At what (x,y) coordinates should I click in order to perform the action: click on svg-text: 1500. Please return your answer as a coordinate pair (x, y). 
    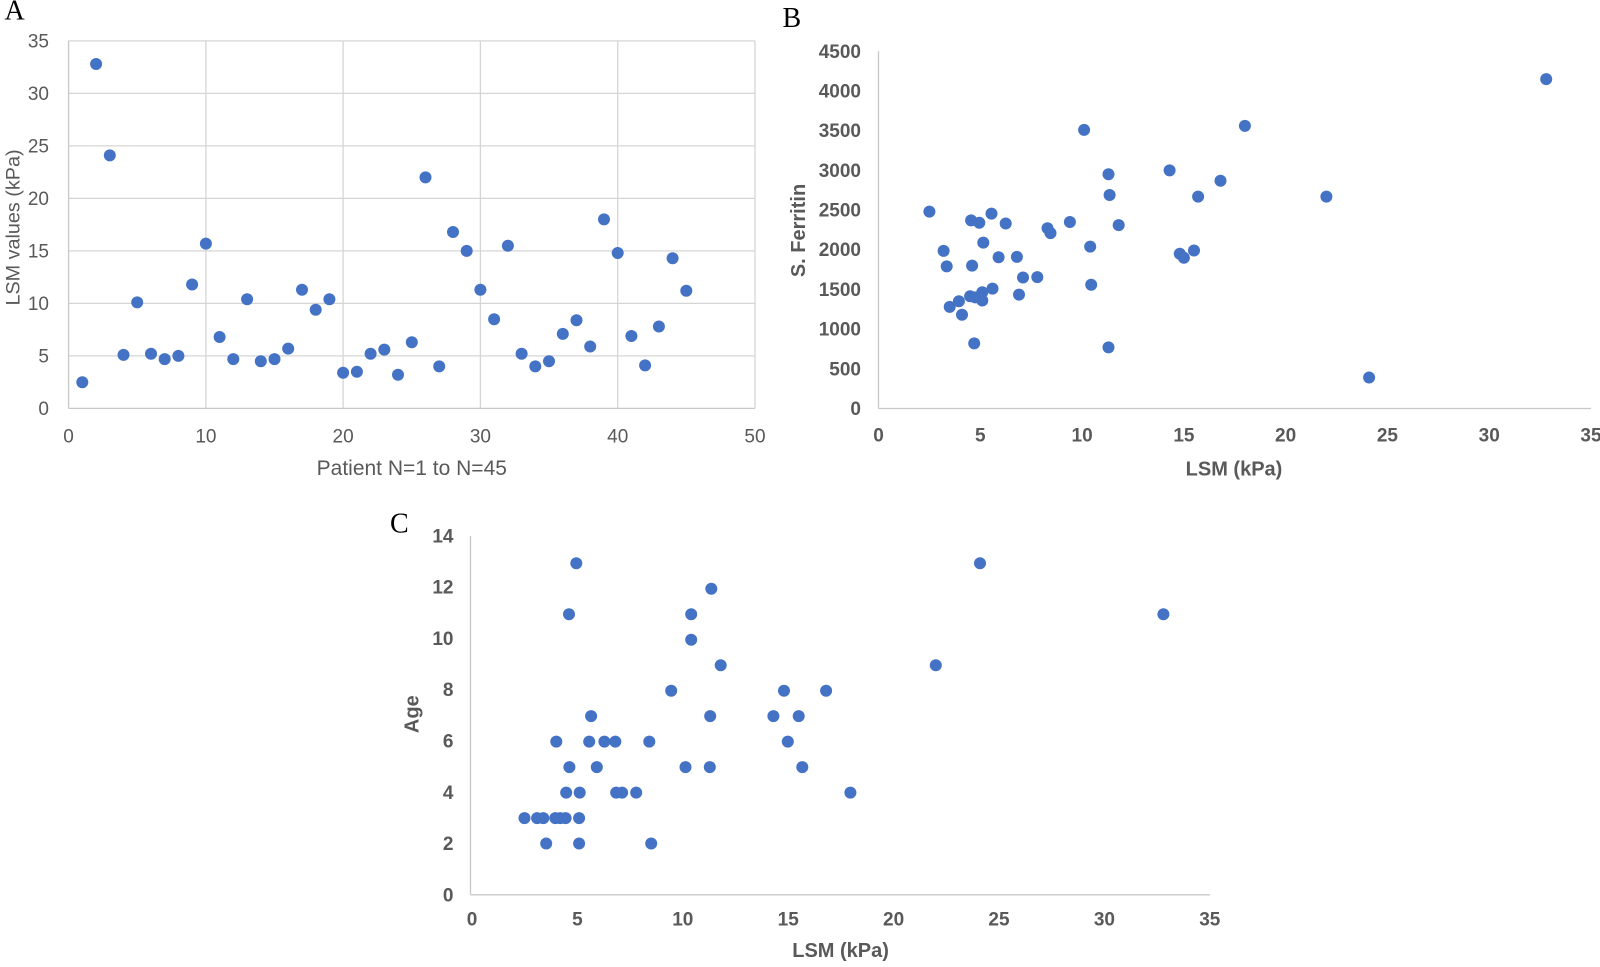
    Looking at the image, I should click on (840, 290).